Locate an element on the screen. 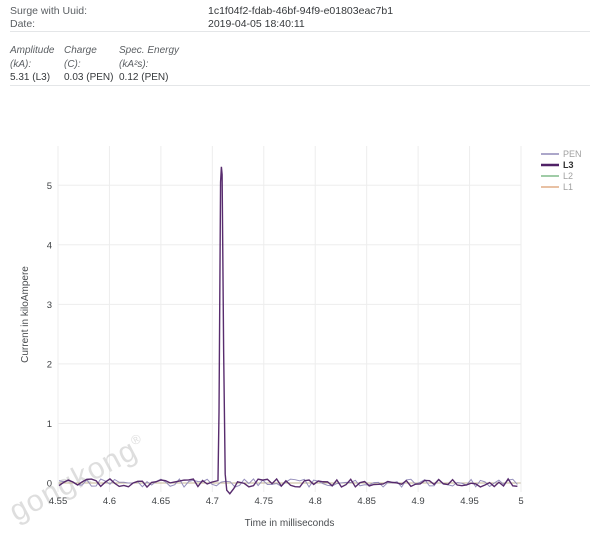 The height and width of the screenshot is (542, 600). x-tick-label: 4.65 is located at coordinates (161, 501).